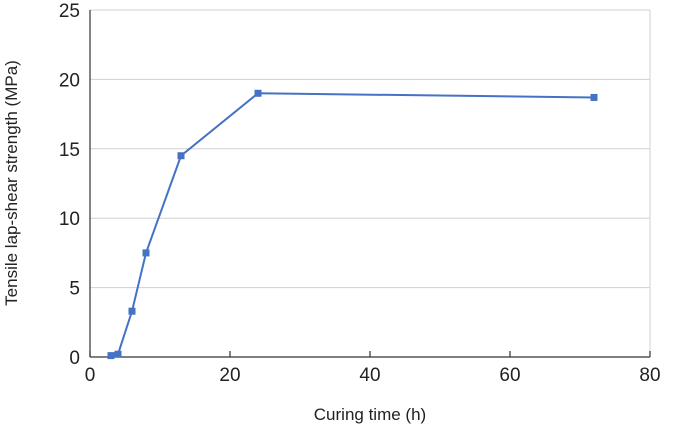 The image size is (691, 430). Describe the element at coordinates (69, 11) in the screenshot. I see `y-tick-label: 25` at that location.